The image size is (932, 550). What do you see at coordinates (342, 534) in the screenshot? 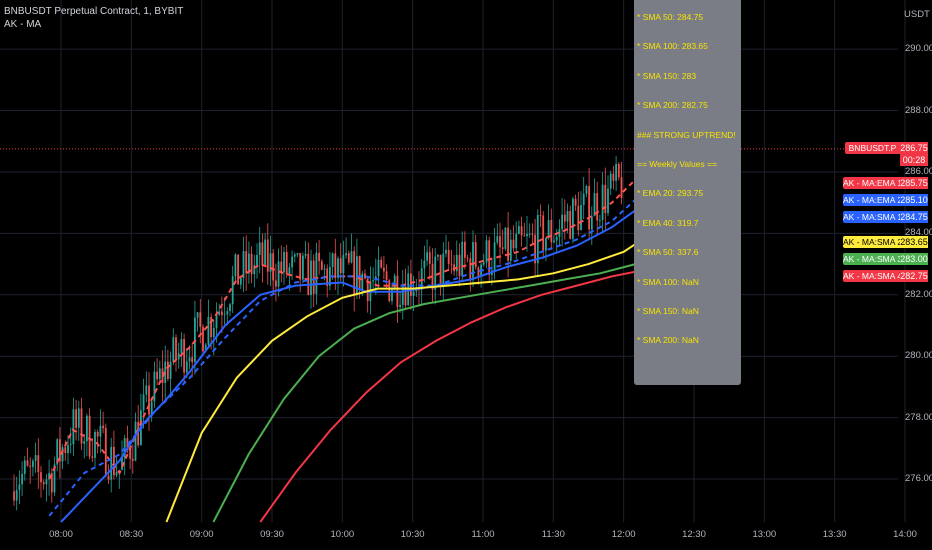
I see `time-tick-label: 10:00` at bounding box center [342, 534].